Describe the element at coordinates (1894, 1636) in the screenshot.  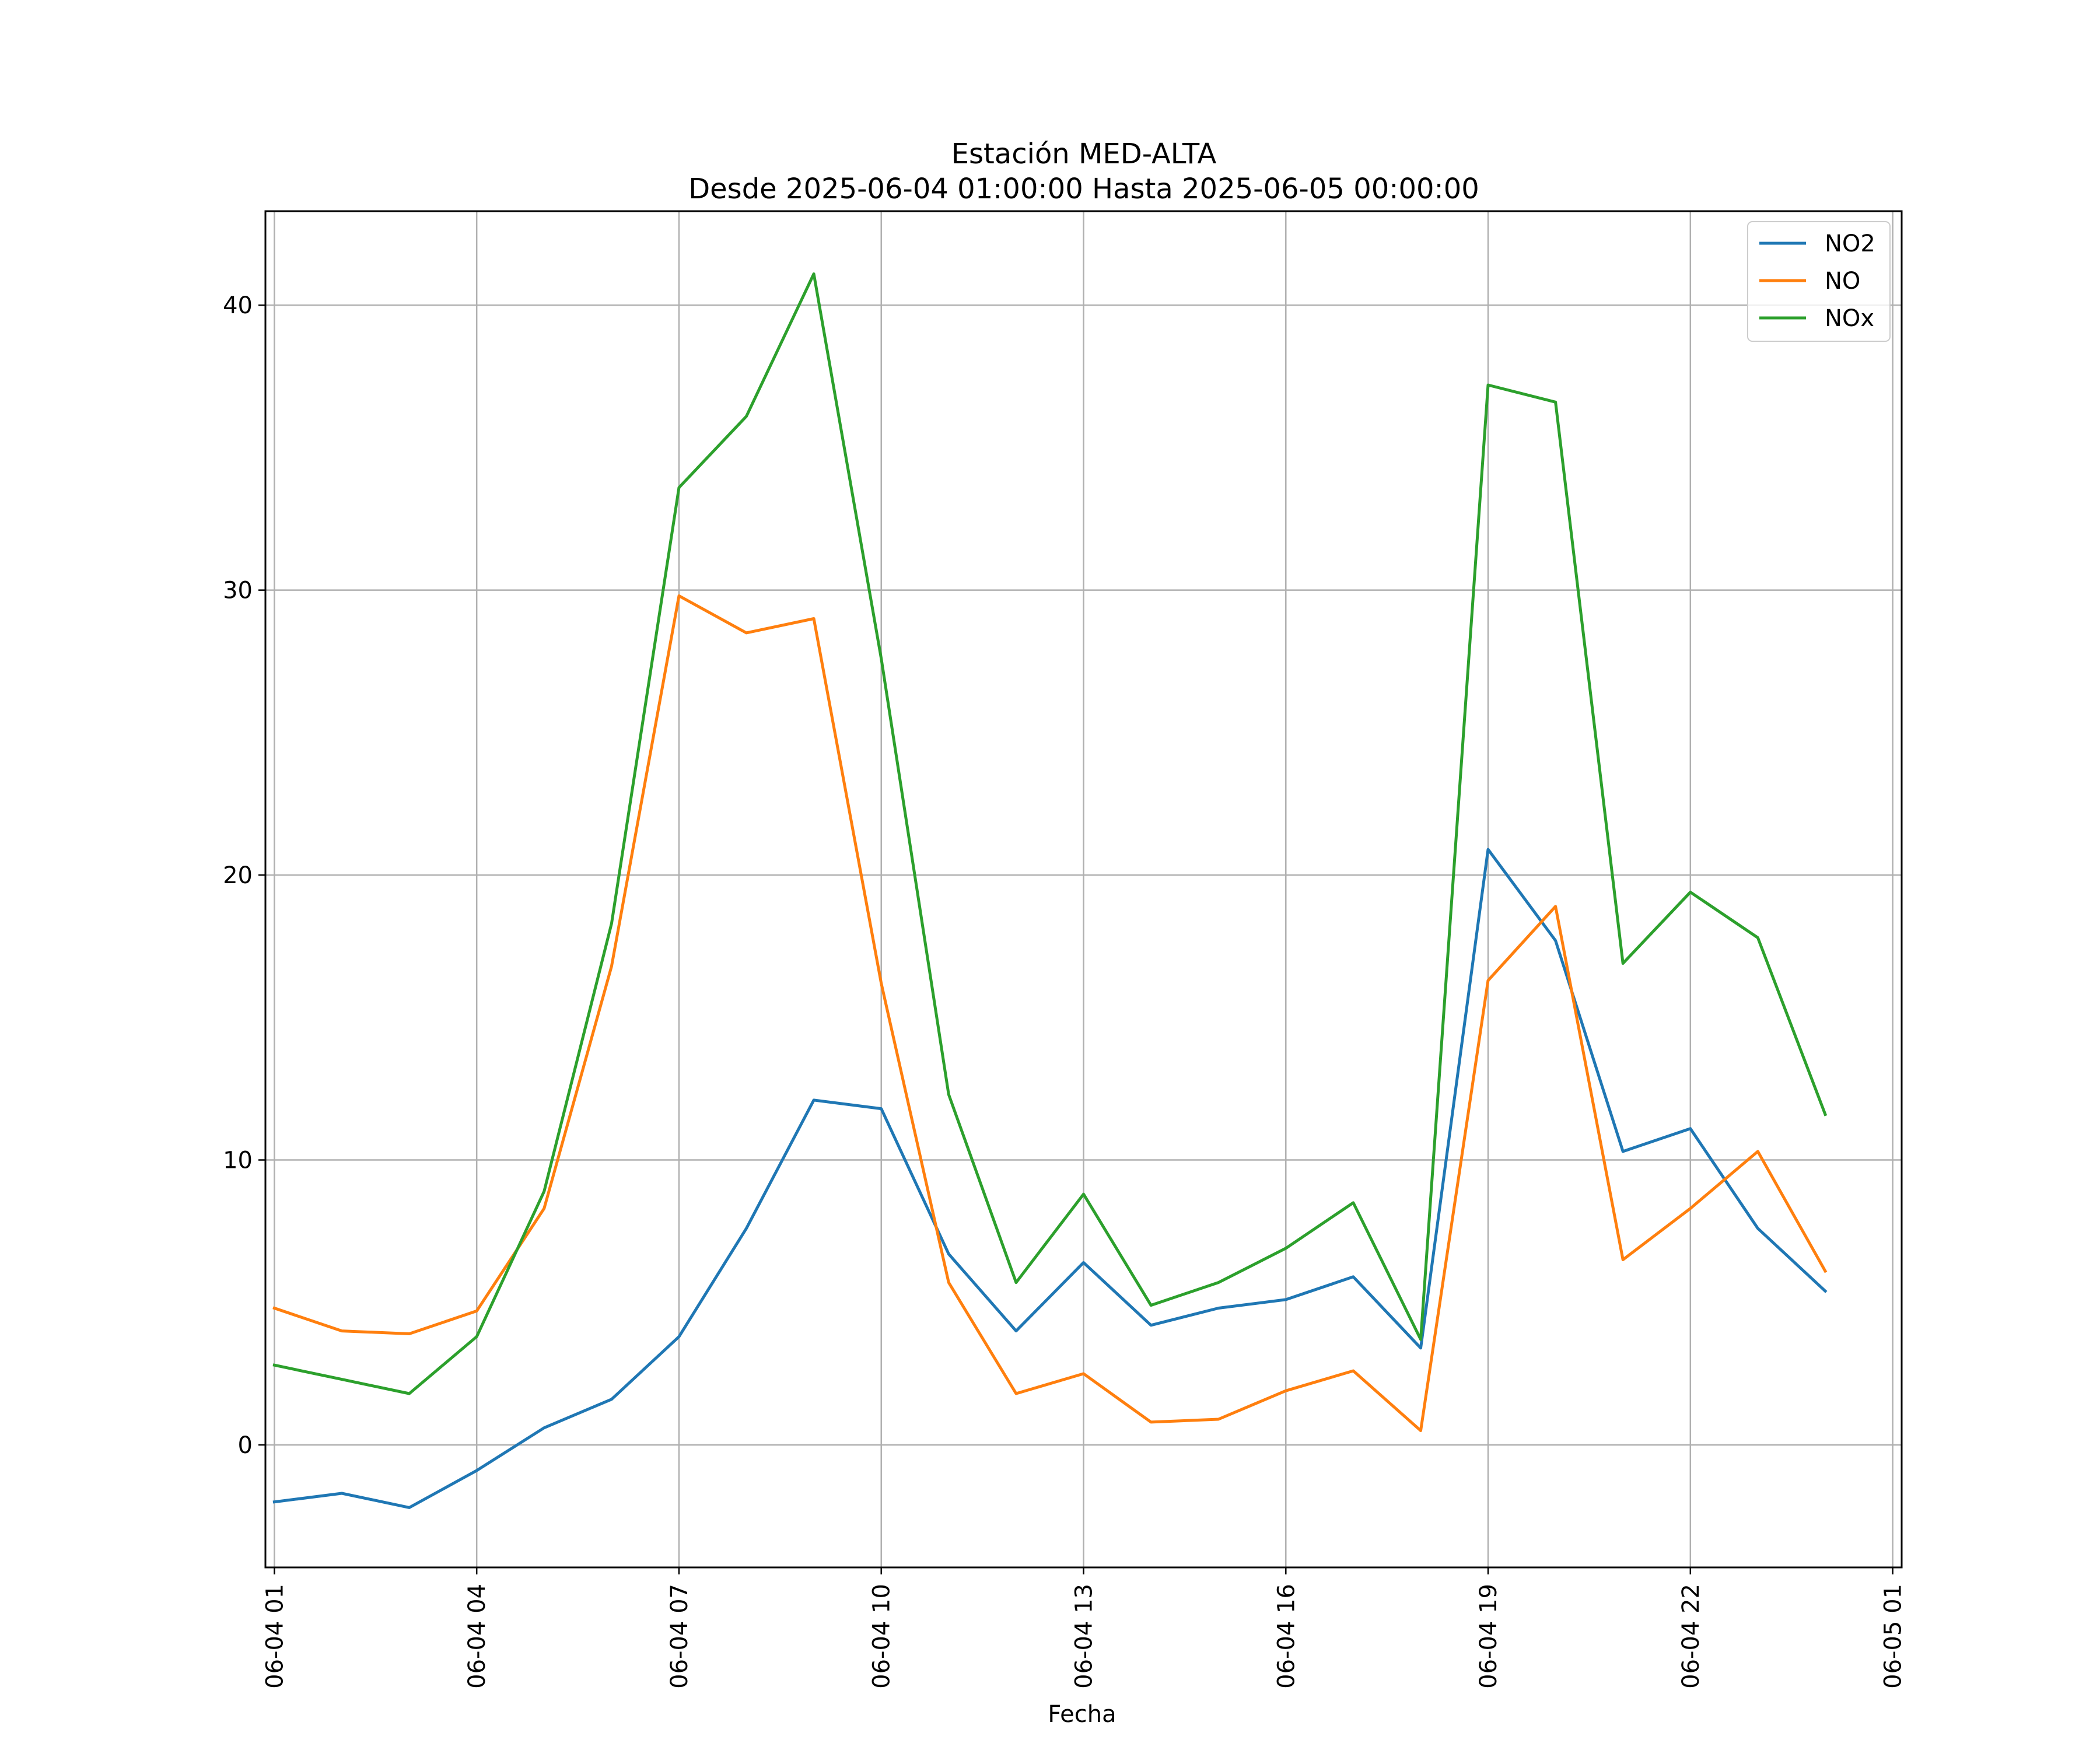
I see `x-tick-label: 06-05 01` at that location.